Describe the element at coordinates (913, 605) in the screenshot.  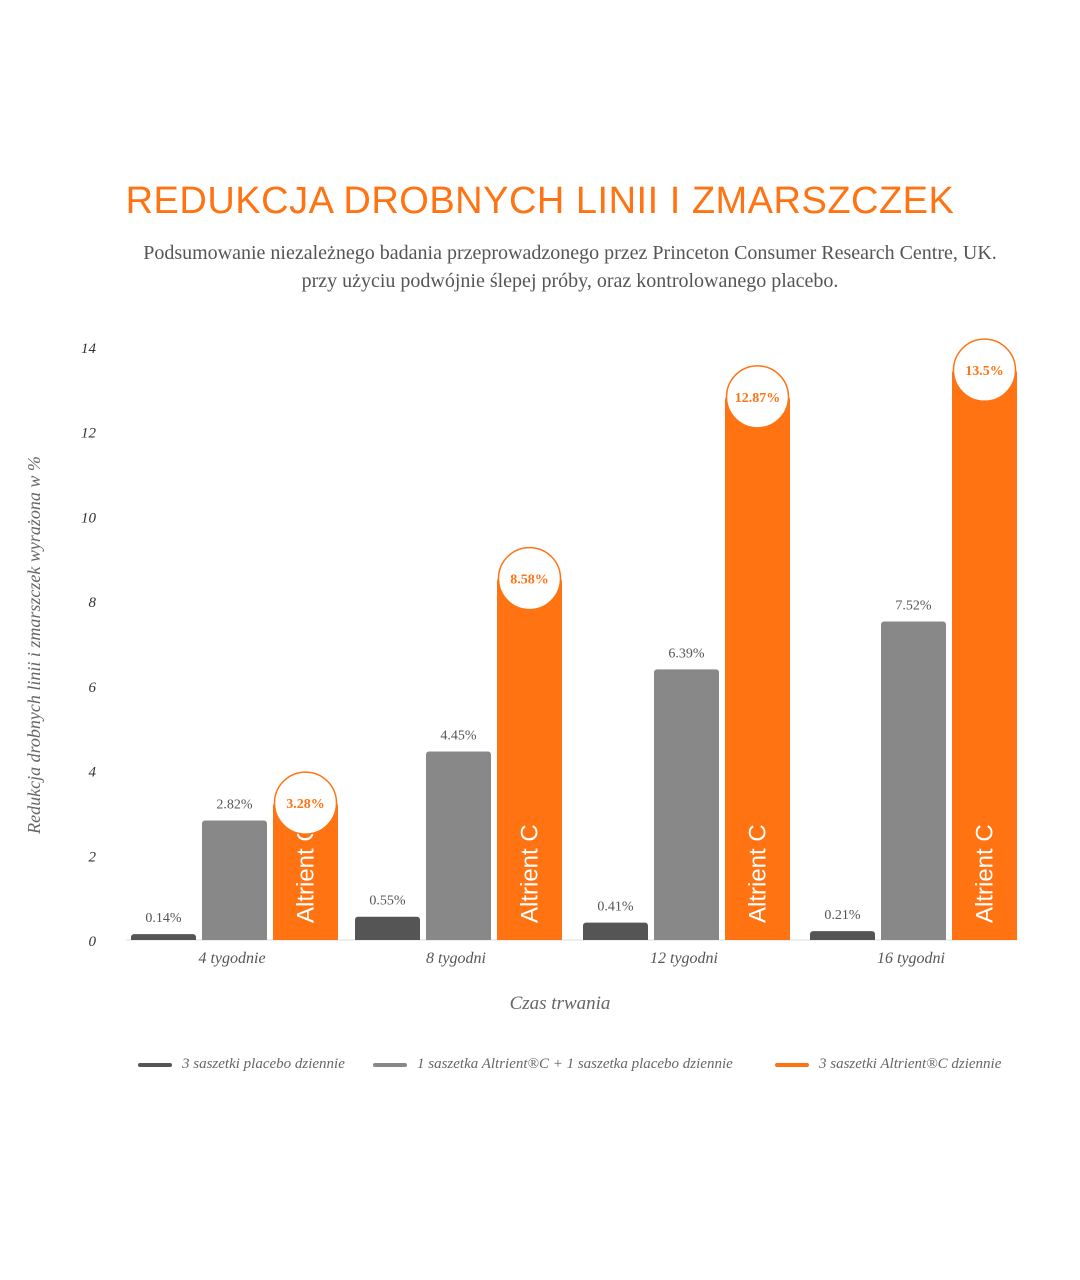
I see `data-label-one-sachet: 7.52%` at that location.